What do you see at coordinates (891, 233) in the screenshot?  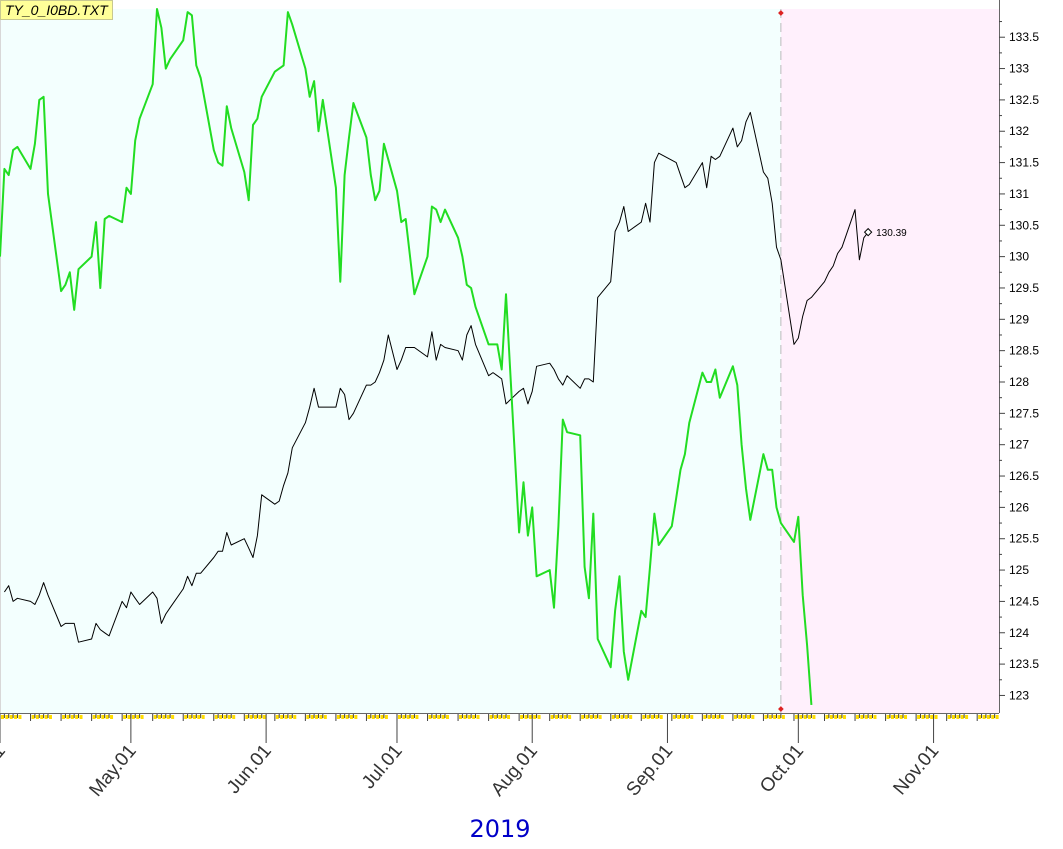 I see `last-value-label: 130.39` at bounding box center [891, 233].